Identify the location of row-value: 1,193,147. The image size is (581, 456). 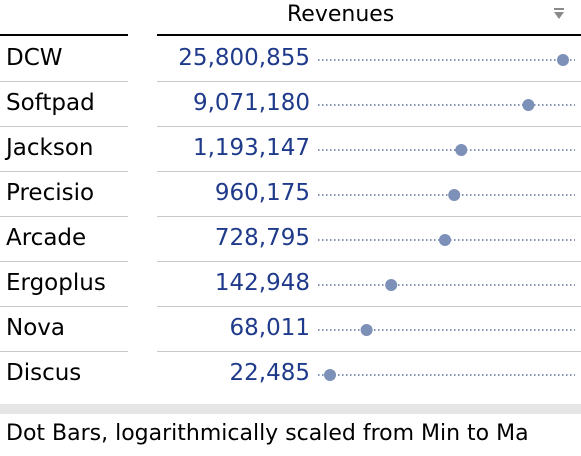
(251, 148).